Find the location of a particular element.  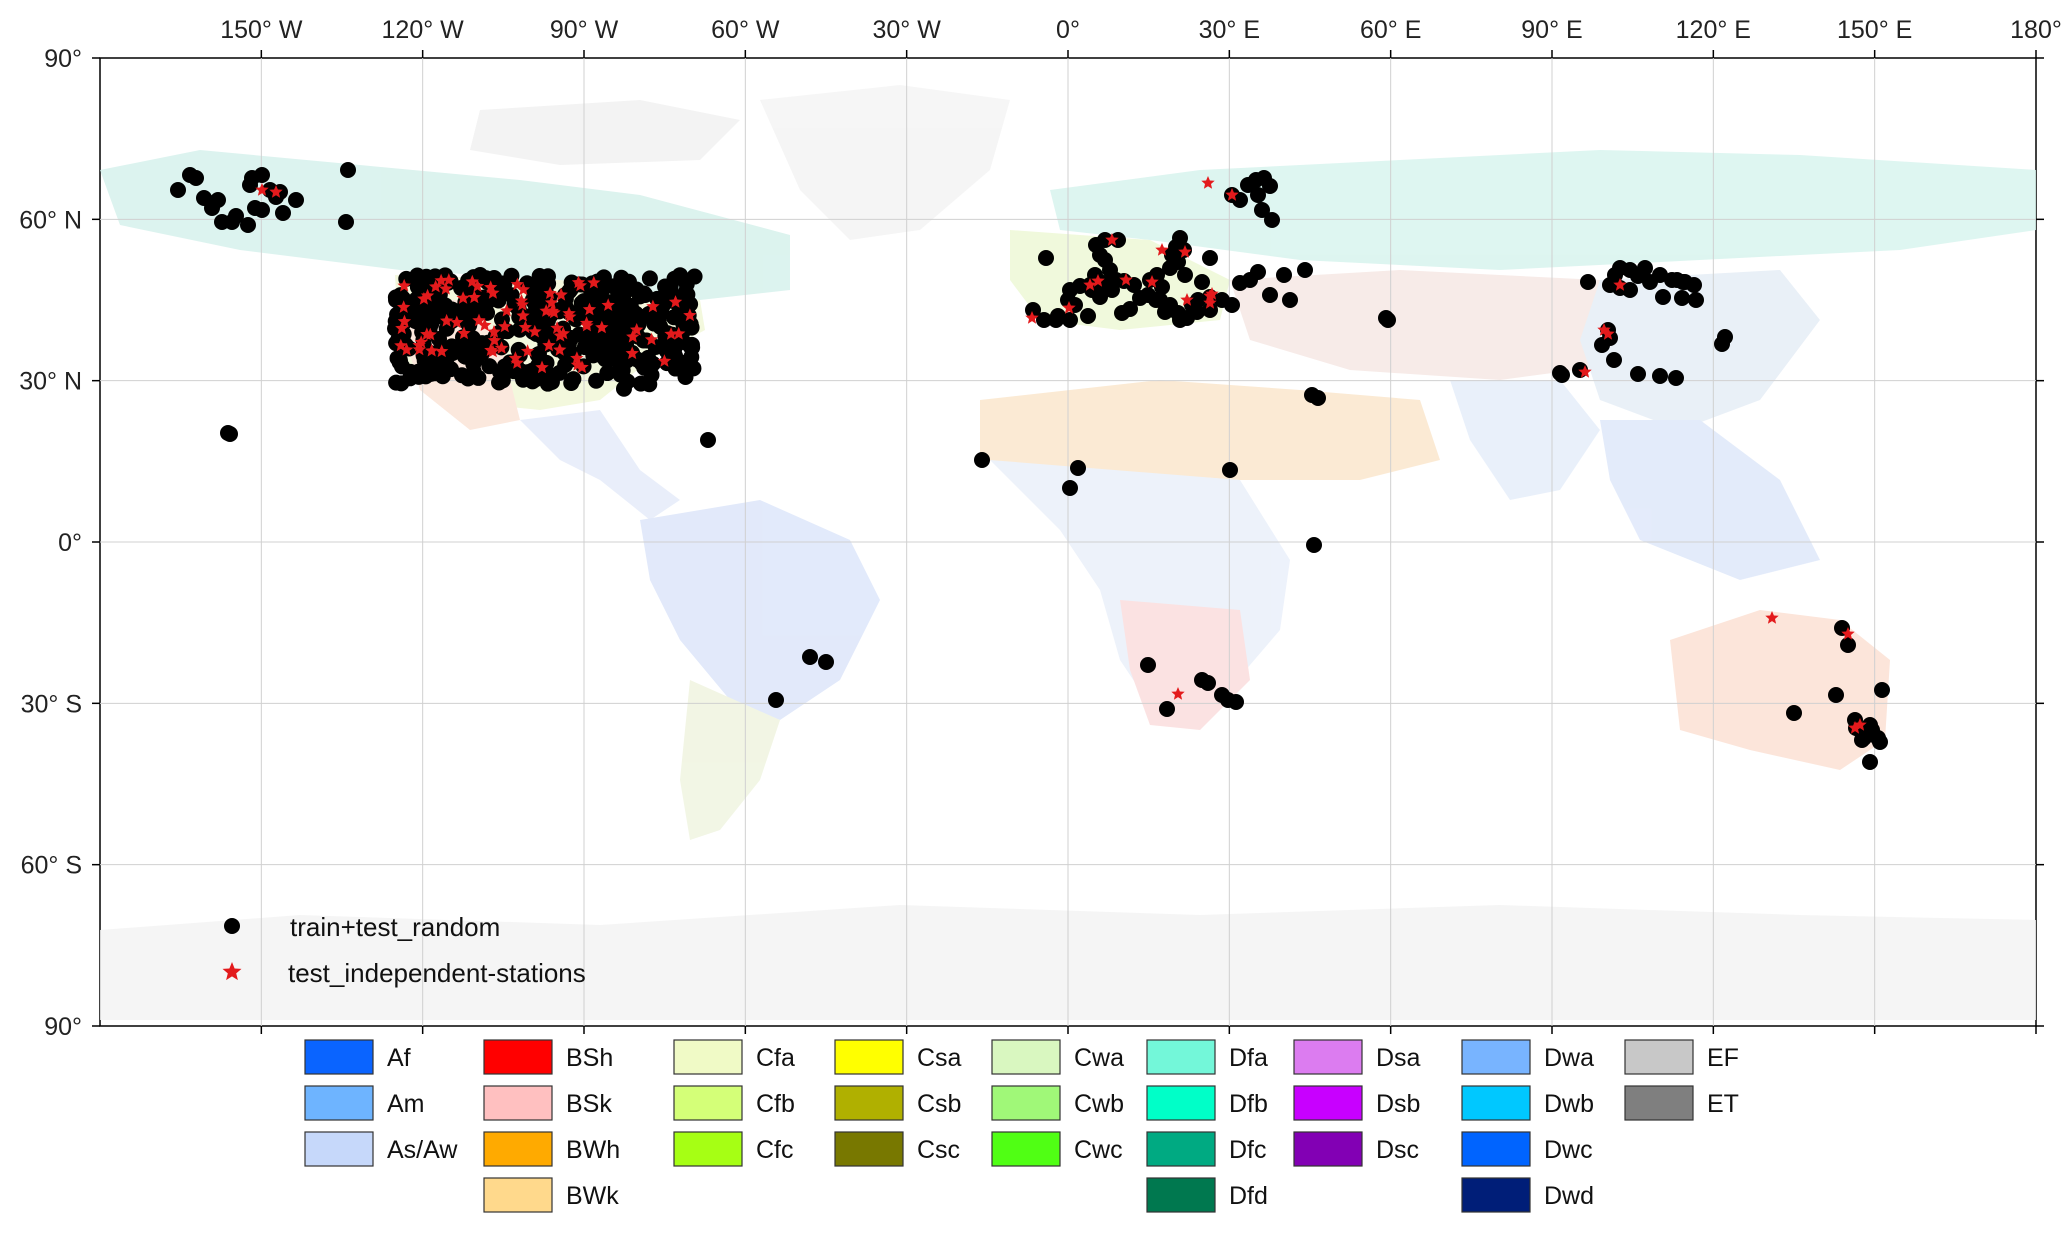

climate-swatch-dfd is located at coordinates (1181, 1195).